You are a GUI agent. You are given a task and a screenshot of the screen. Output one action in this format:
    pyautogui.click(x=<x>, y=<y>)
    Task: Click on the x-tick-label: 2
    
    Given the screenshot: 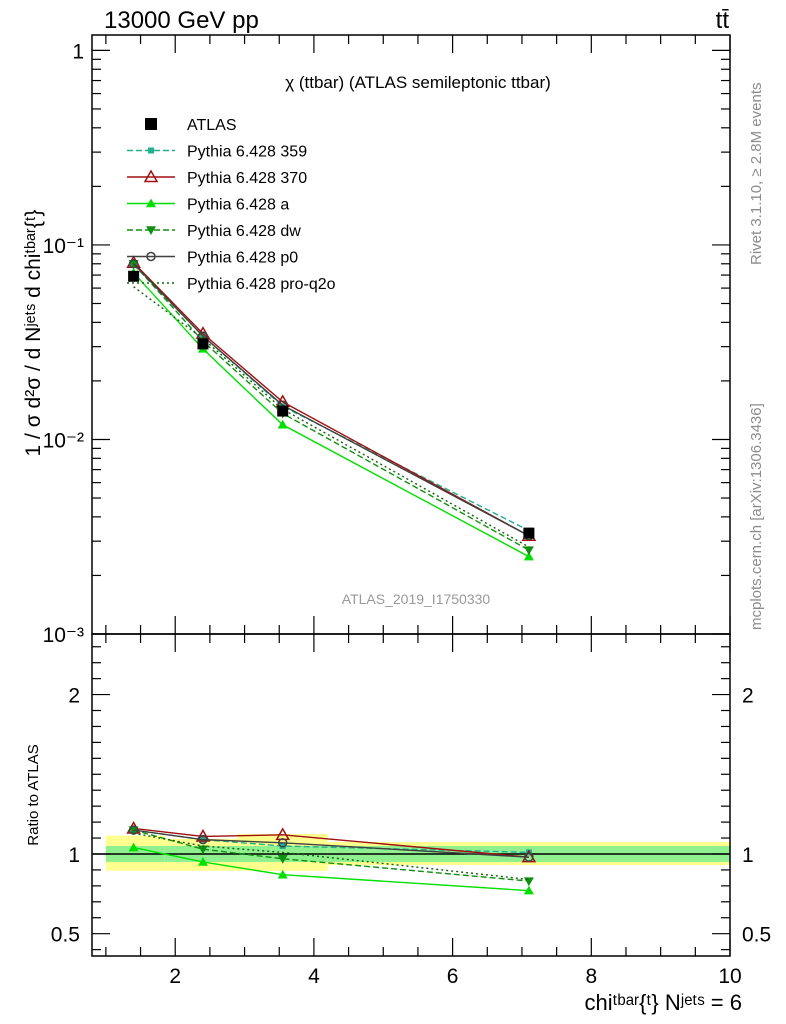 What is the action you would take?
    pyautogui.click(x=175, y=976)
    